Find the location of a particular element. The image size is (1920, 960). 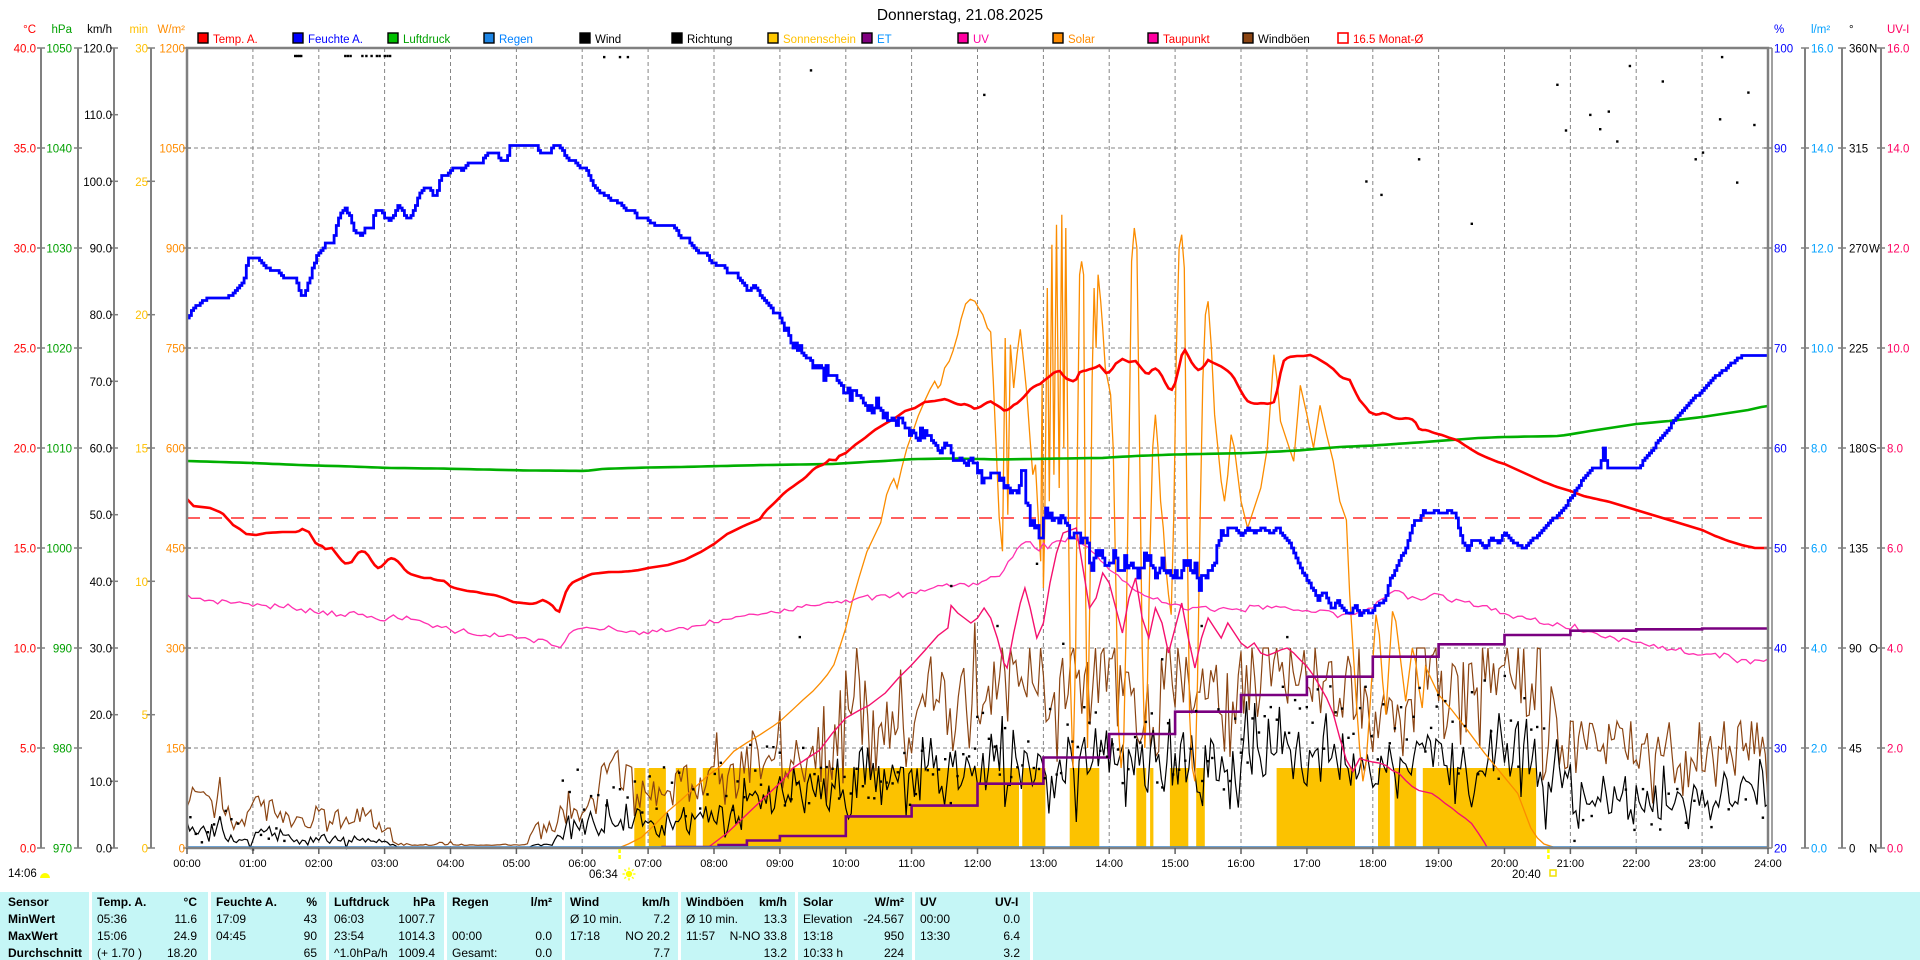

svg-text: 20:40 is located at coordinates (1526, 875).